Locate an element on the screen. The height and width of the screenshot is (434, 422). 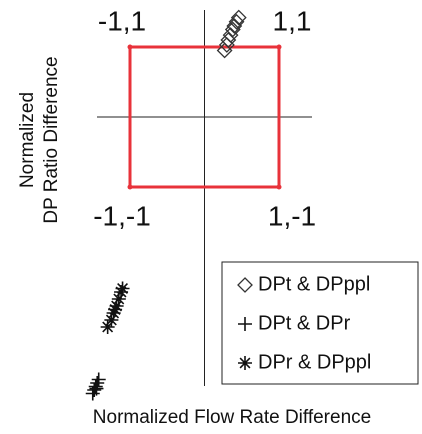
legend-label: DPt & DPppl is located at coordinates (314, 284).